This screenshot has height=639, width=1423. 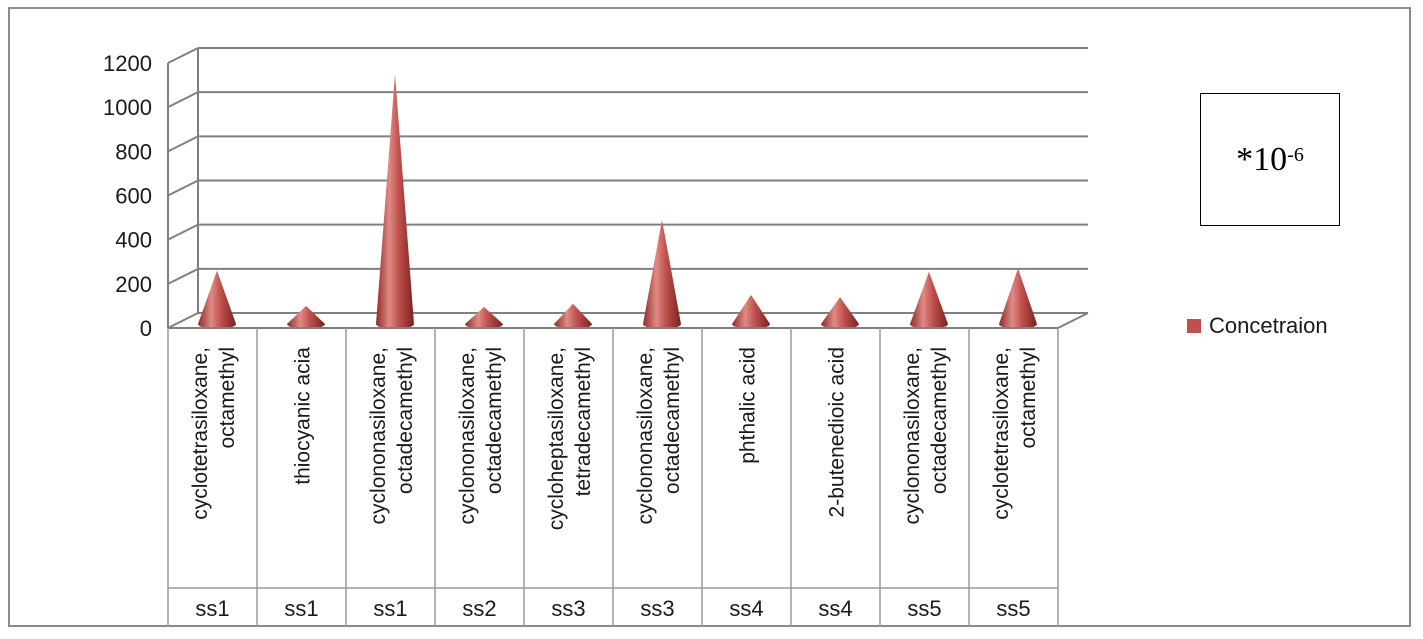 What do you see at coordinates (1268, 325) in the screenshot?
I see `legend-label: Concetraion` at bounding box center [1268, 325].